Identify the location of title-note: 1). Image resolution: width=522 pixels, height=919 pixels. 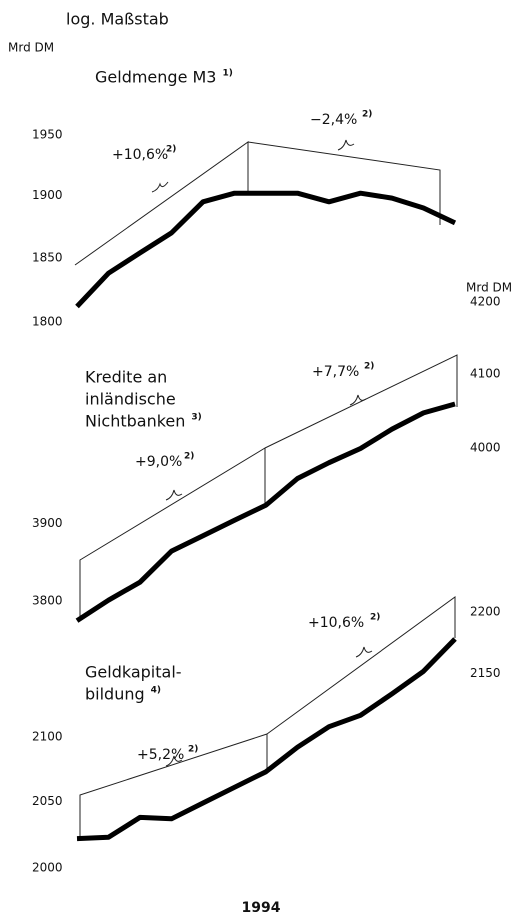
(227, 74).